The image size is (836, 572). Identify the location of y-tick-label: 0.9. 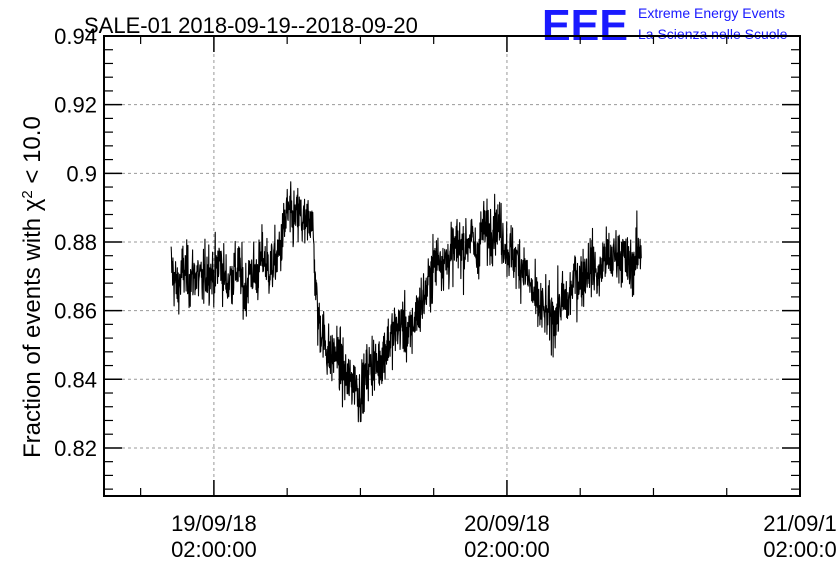
(81, 173).